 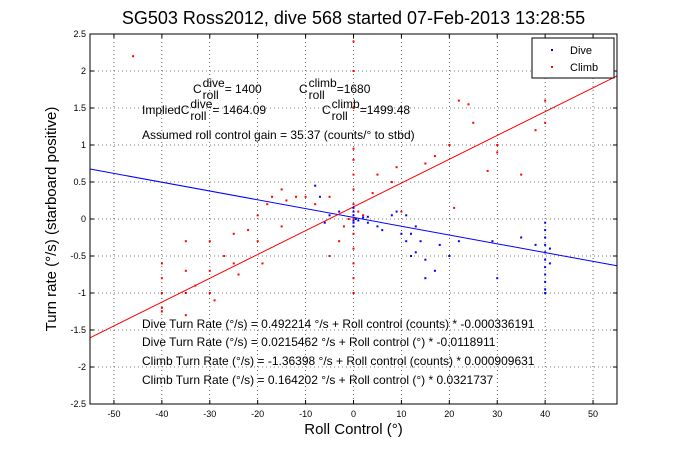 What do you see at coordinates (83, 219) in the screenshot?
I see `y-tick-label: 0` at bounding box center [83, 219].